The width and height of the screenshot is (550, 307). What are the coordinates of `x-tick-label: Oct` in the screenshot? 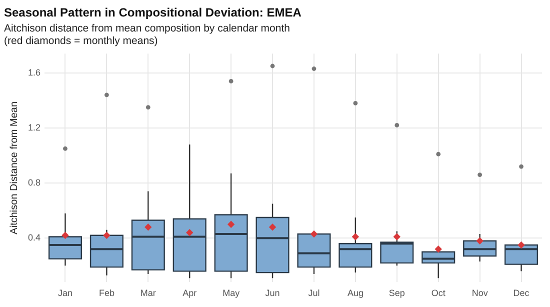 It's located at (438, 293).